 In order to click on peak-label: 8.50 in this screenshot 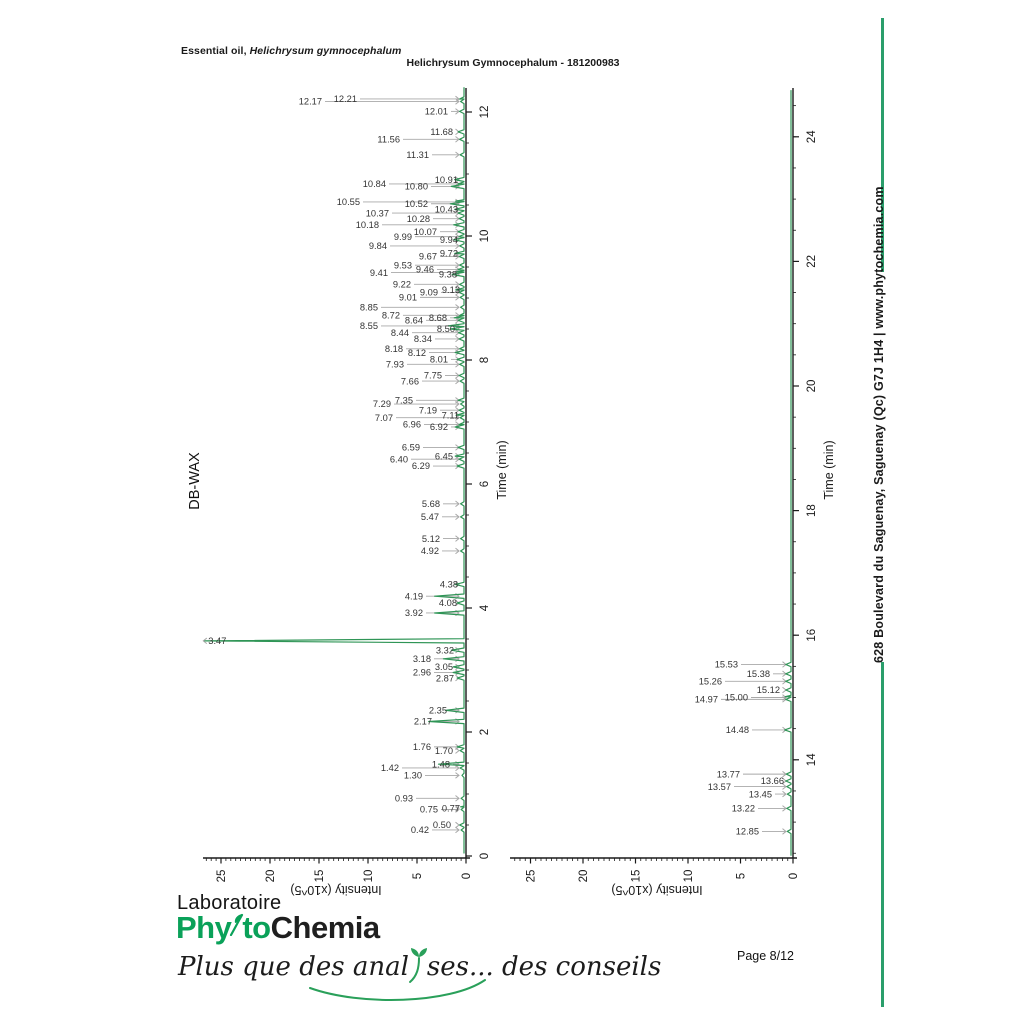, I will do `click(446, 329)`.